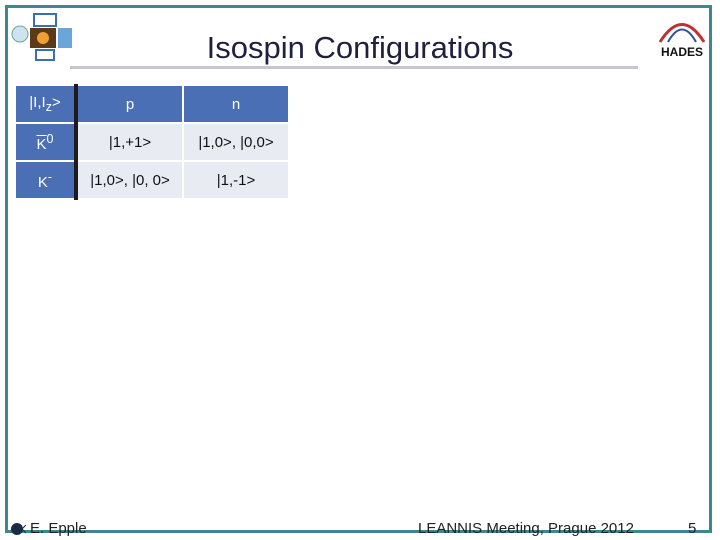  Describe the element at coordinates (37, 102) in the screenshot. I see `corner-main: |I,I` at that location.